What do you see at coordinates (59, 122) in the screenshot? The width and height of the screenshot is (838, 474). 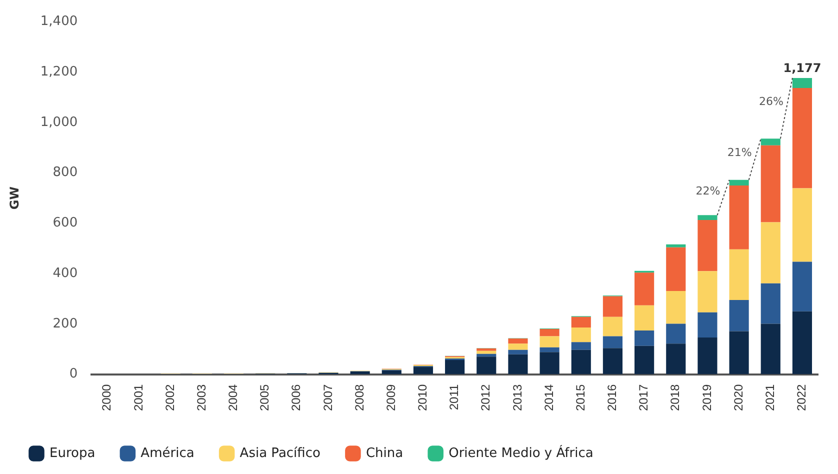 I see `y-tick-label: 1,000` at bounding box center [59, 122].